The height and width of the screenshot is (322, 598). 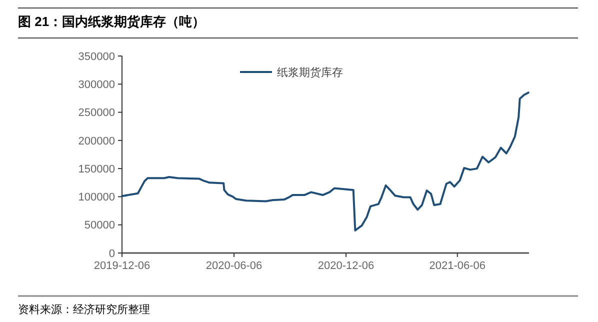 I want to click on y-tick-label: 100000, so click(x=96, y=198).